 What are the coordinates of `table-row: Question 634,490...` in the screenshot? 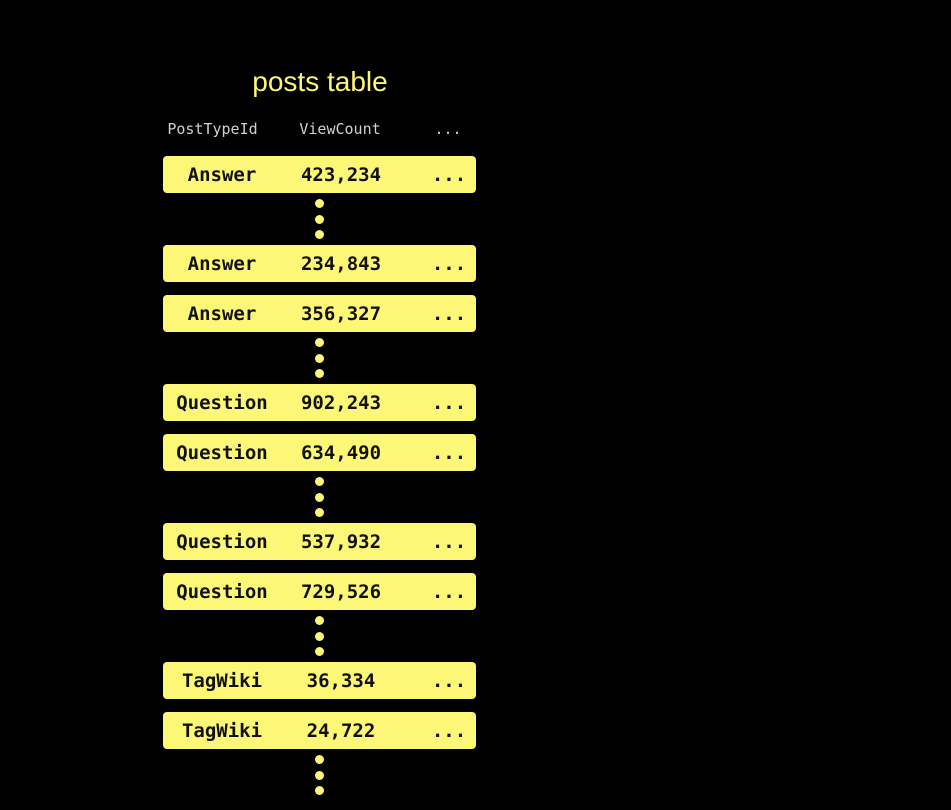 It's located at (319, 452).